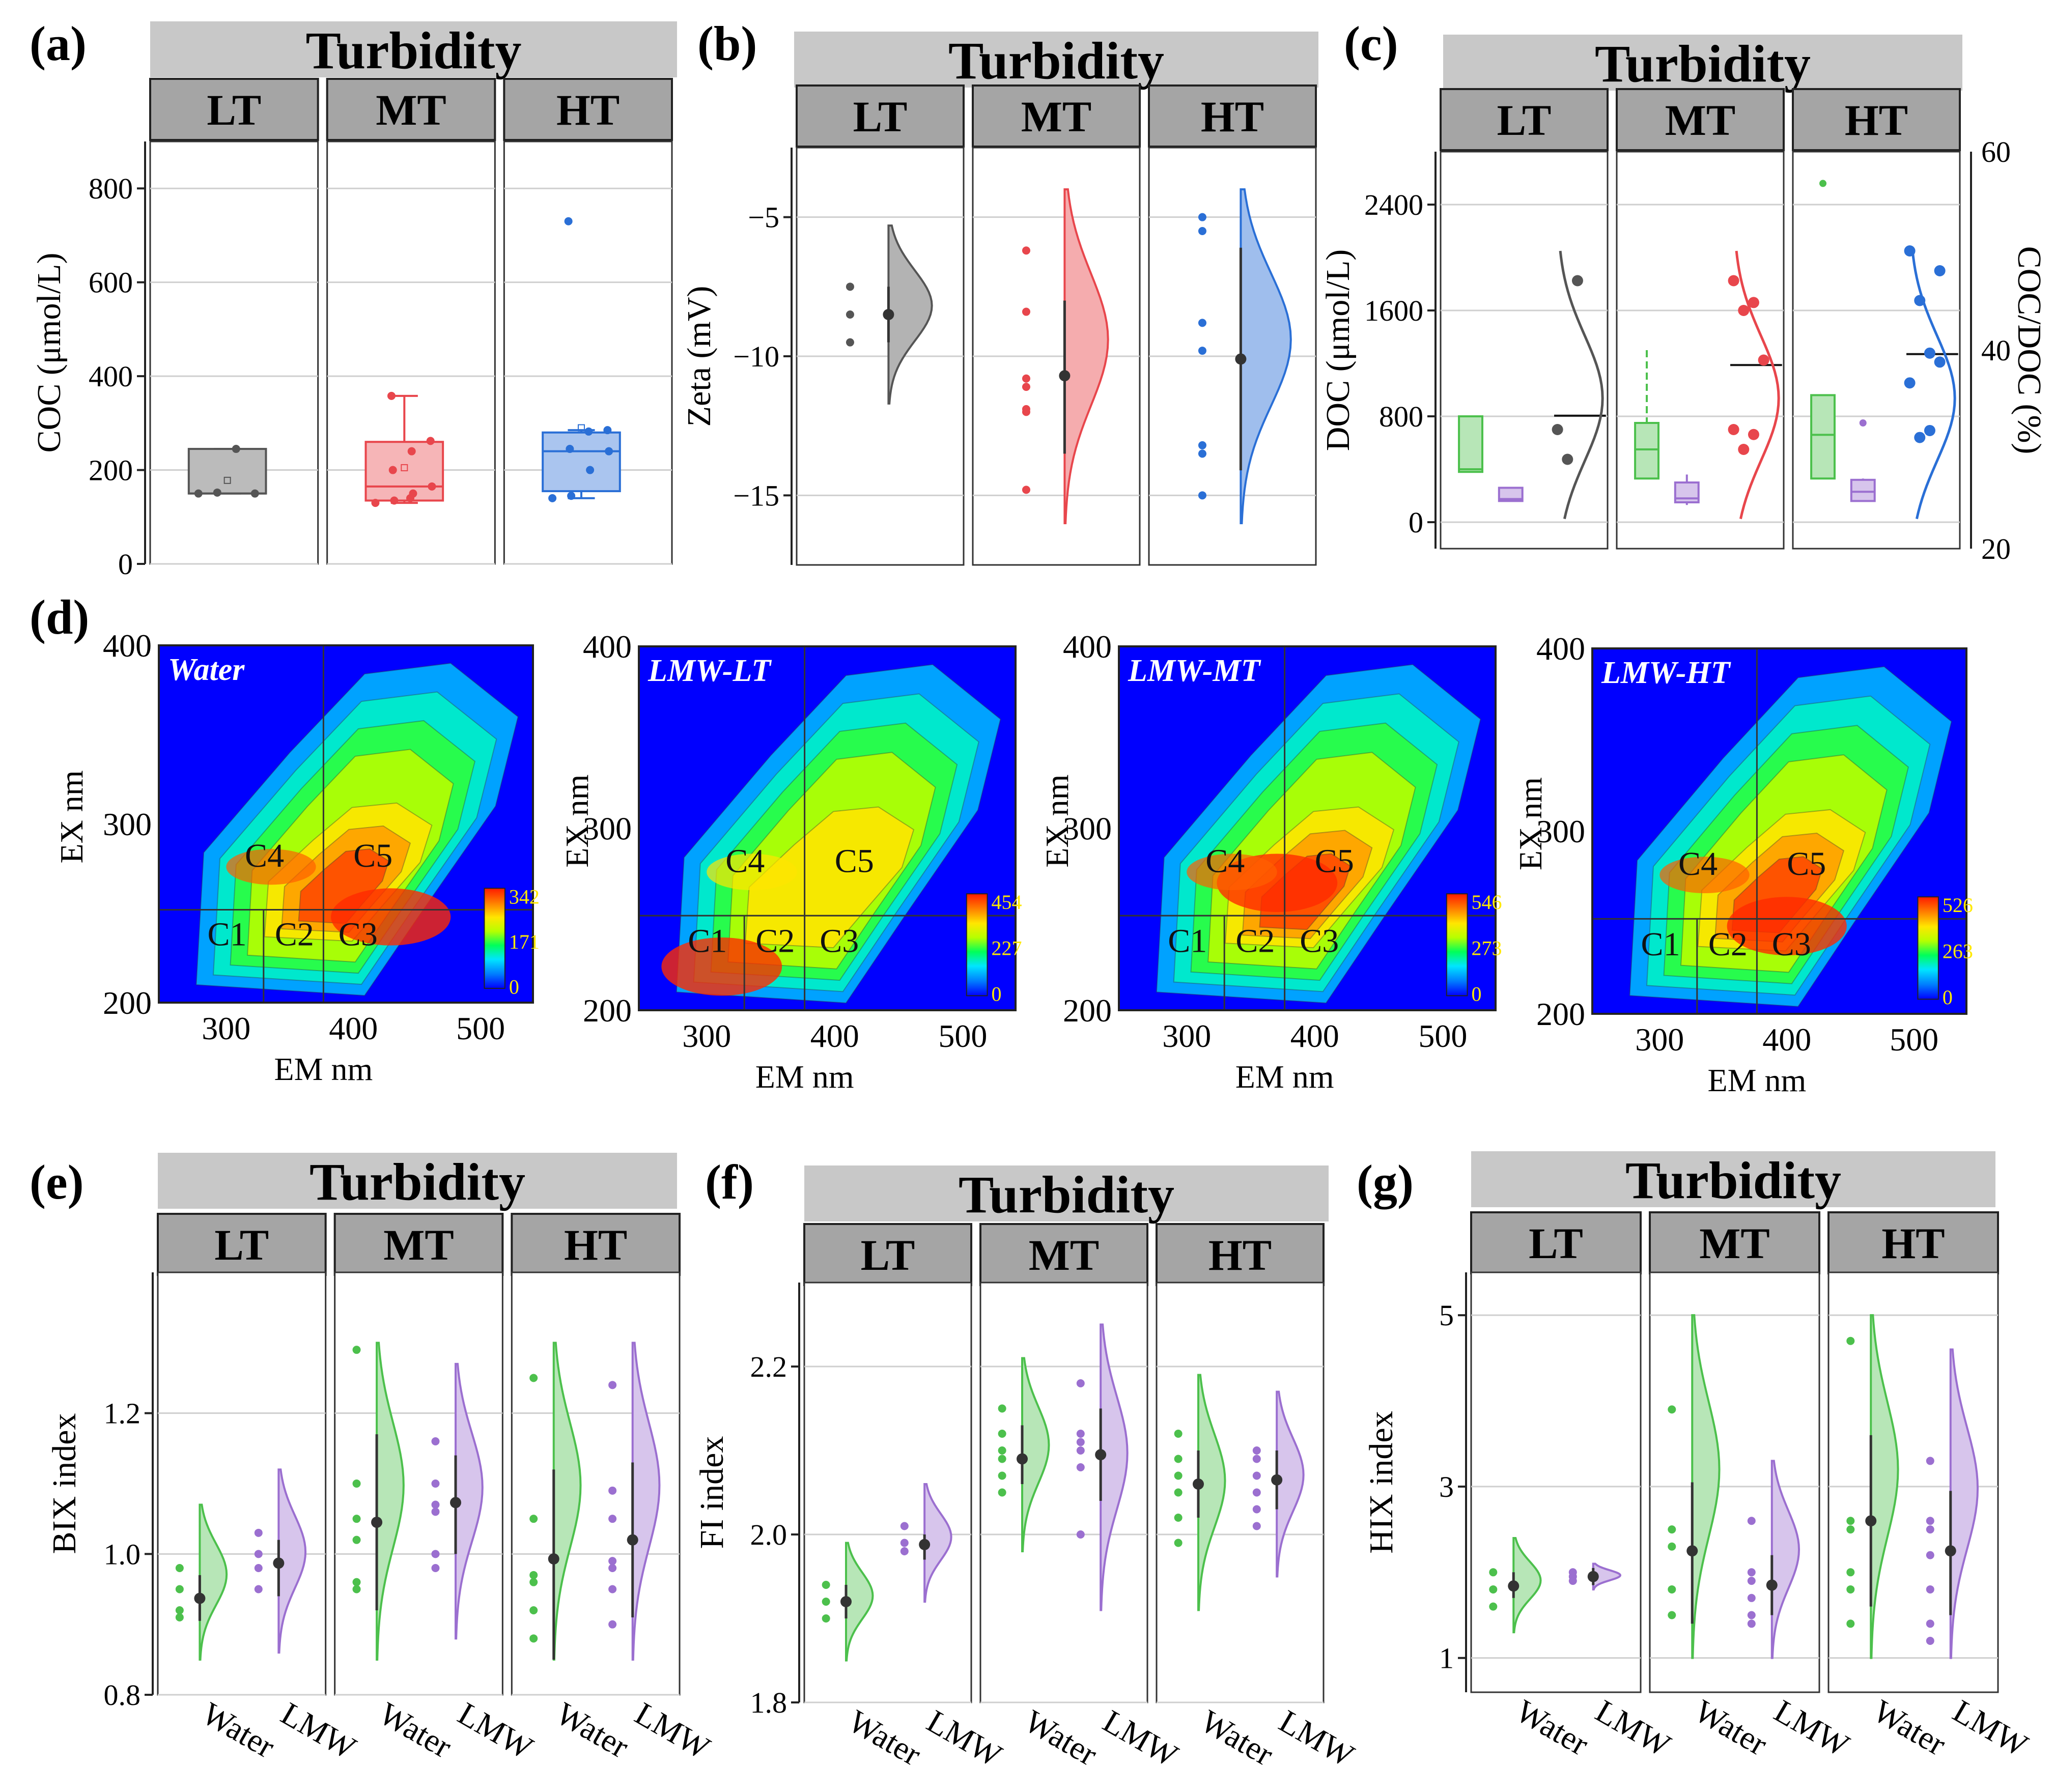 The image size is (2054, 1792). Describe the element at coordinates (1194, 670) in the screenshot. I see `eem-title: LMW-MT` at that location.